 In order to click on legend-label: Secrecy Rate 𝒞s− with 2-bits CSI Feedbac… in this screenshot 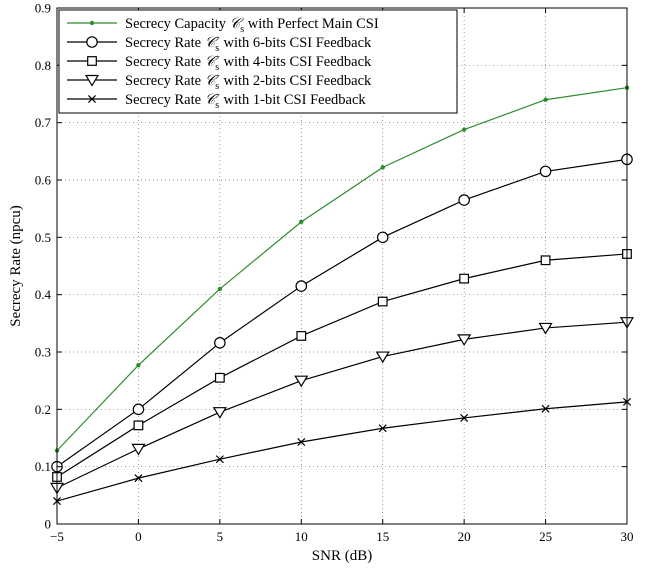, I will do `click(248, 81)`.